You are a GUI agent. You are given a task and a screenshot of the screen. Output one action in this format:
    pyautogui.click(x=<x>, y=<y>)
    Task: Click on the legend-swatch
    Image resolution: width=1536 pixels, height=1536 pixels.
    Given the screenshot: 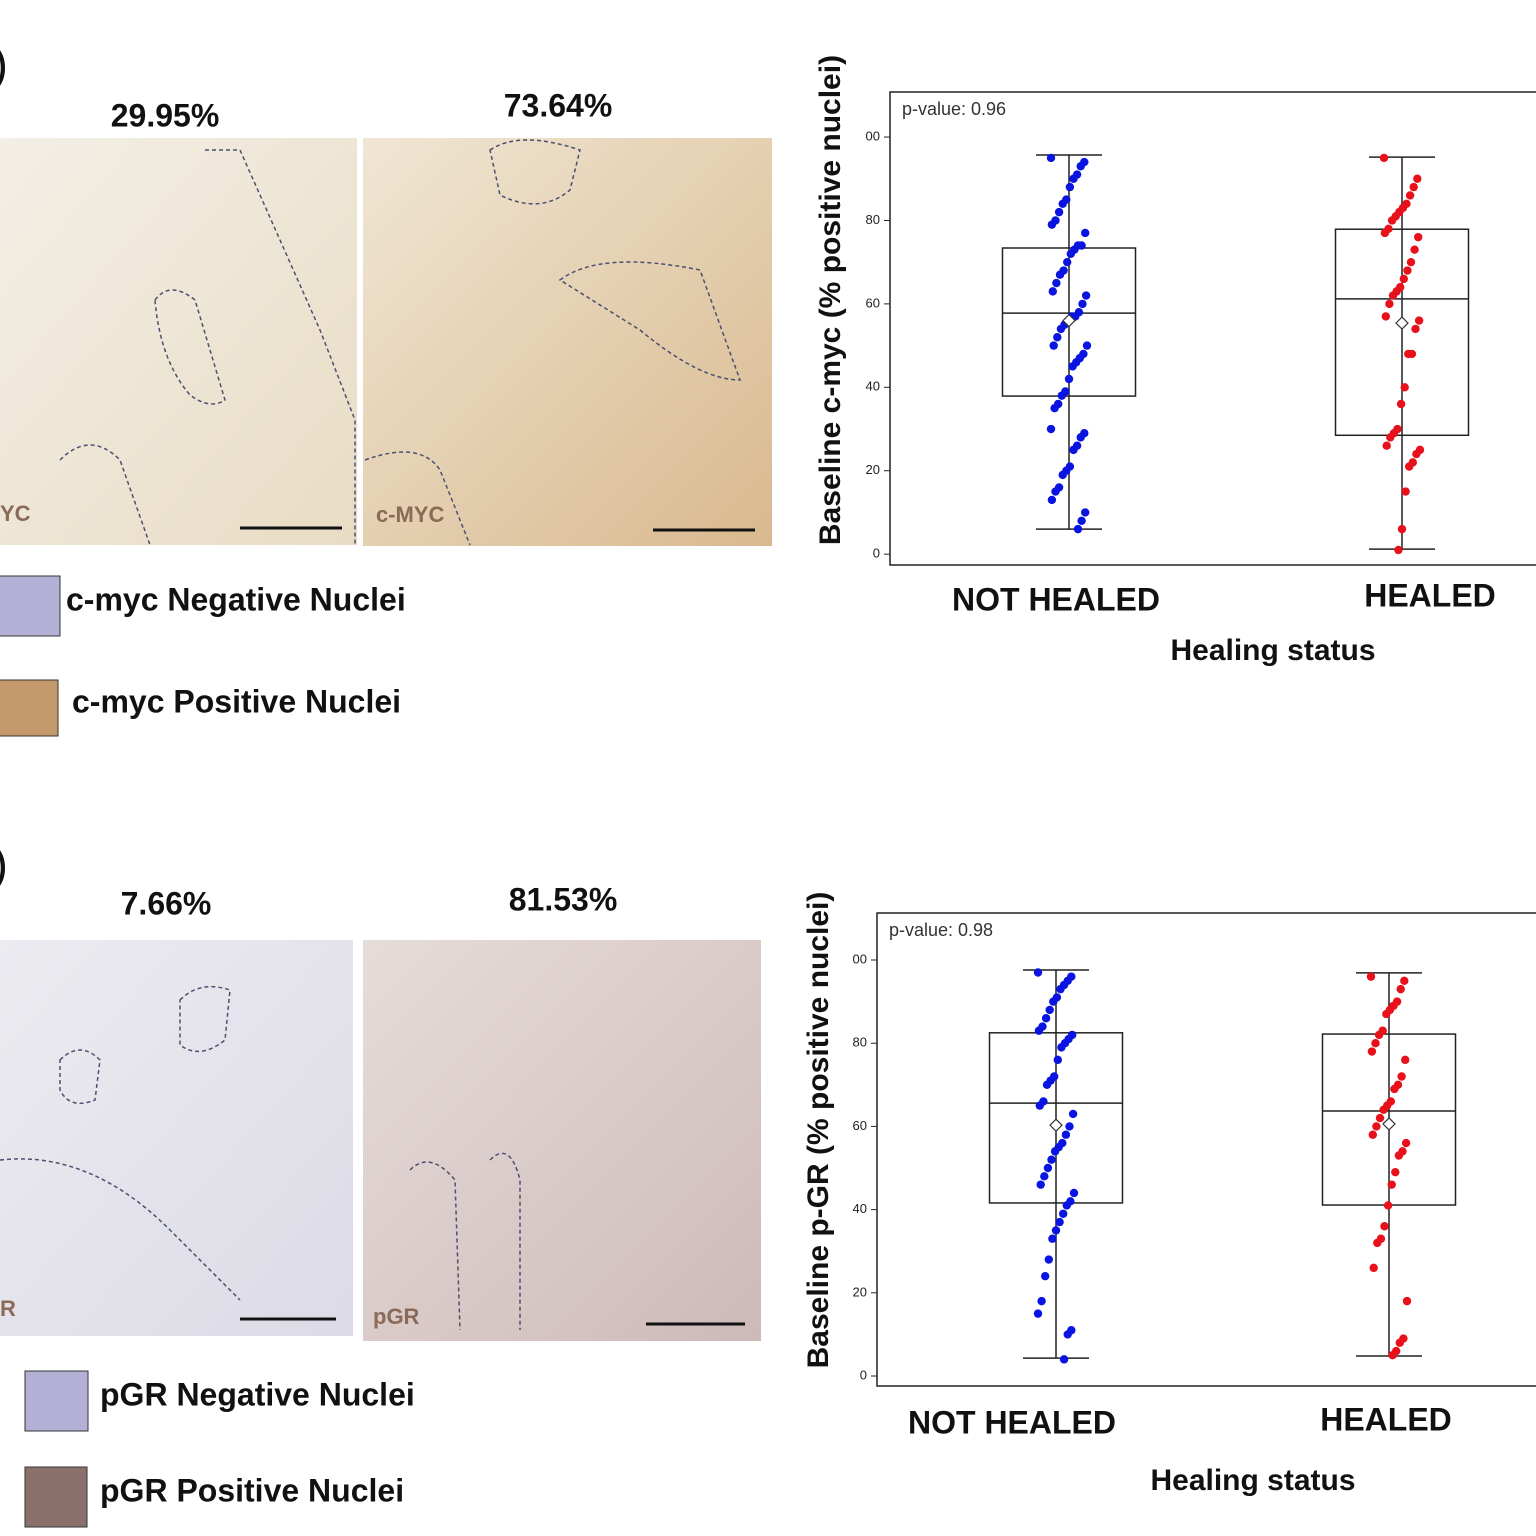 What is the action you would take?
    pyautogui.click(x=30, y=606)
    